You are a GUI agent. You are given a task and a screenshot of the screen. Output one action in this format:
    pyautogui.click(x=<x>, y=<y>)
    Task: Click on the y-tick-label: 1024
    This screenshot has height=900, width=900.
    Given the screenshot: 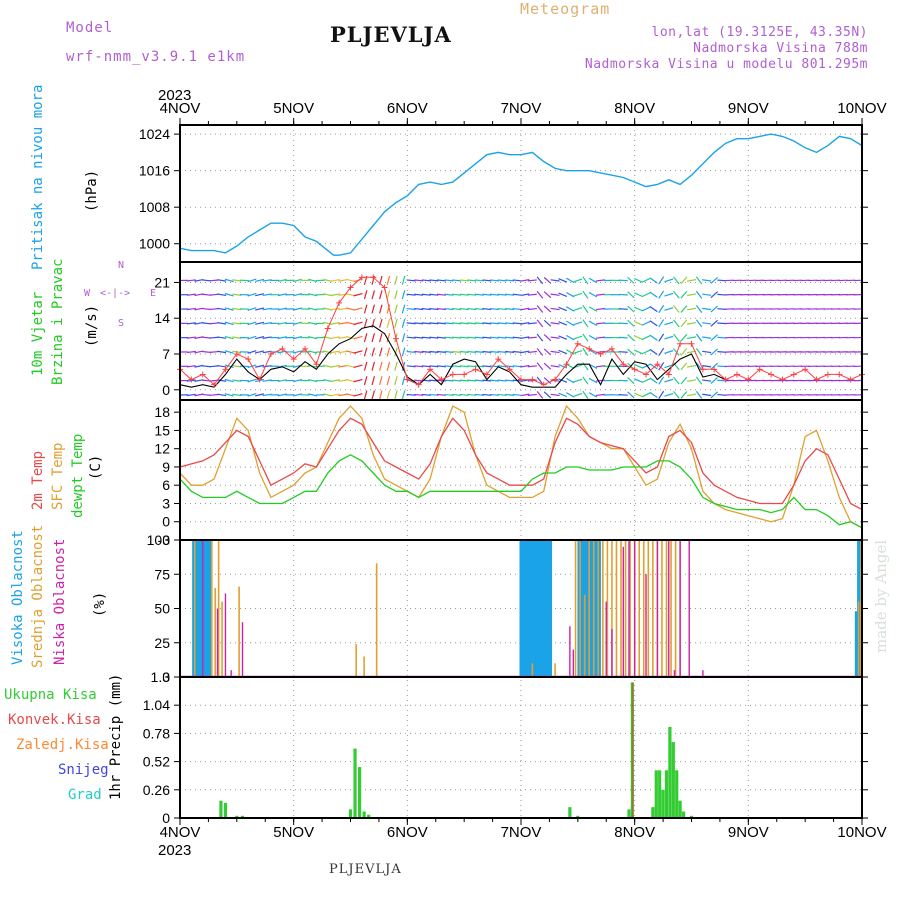 What is the action you would take?
    pyautogui.click(x=154, y=134)
    